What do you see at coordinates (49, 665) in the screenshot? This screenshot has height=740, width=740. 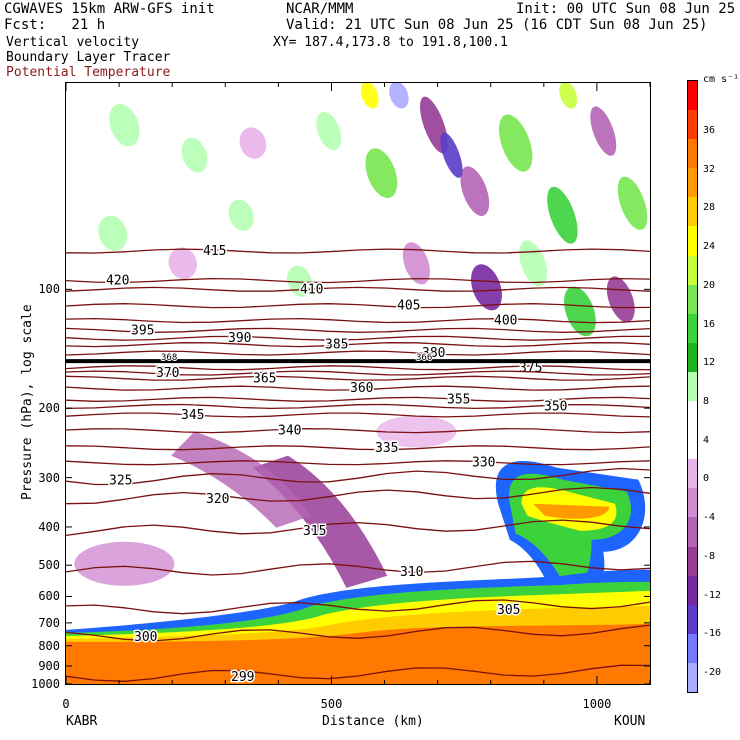 I see `y-tick-label-900: 900` at bounding box center [49, 665].